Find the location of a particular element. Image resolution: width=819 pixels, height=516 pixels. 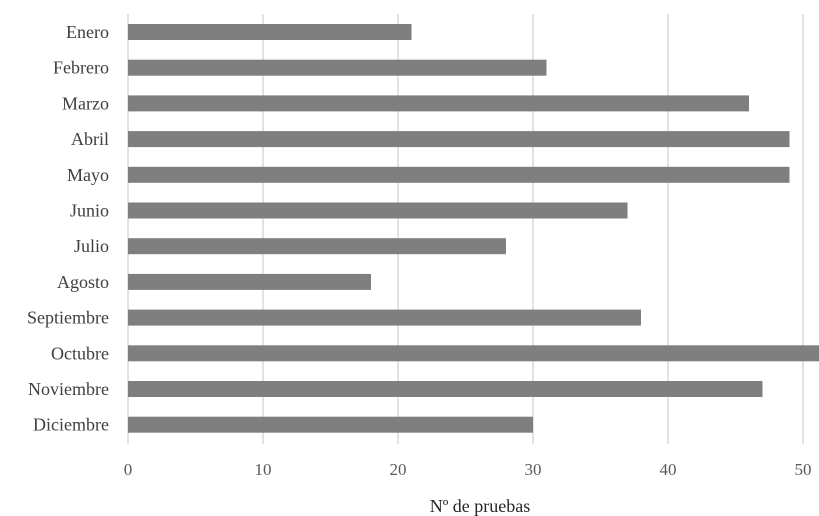

bar-marzo is located at coordinates (438, 103).